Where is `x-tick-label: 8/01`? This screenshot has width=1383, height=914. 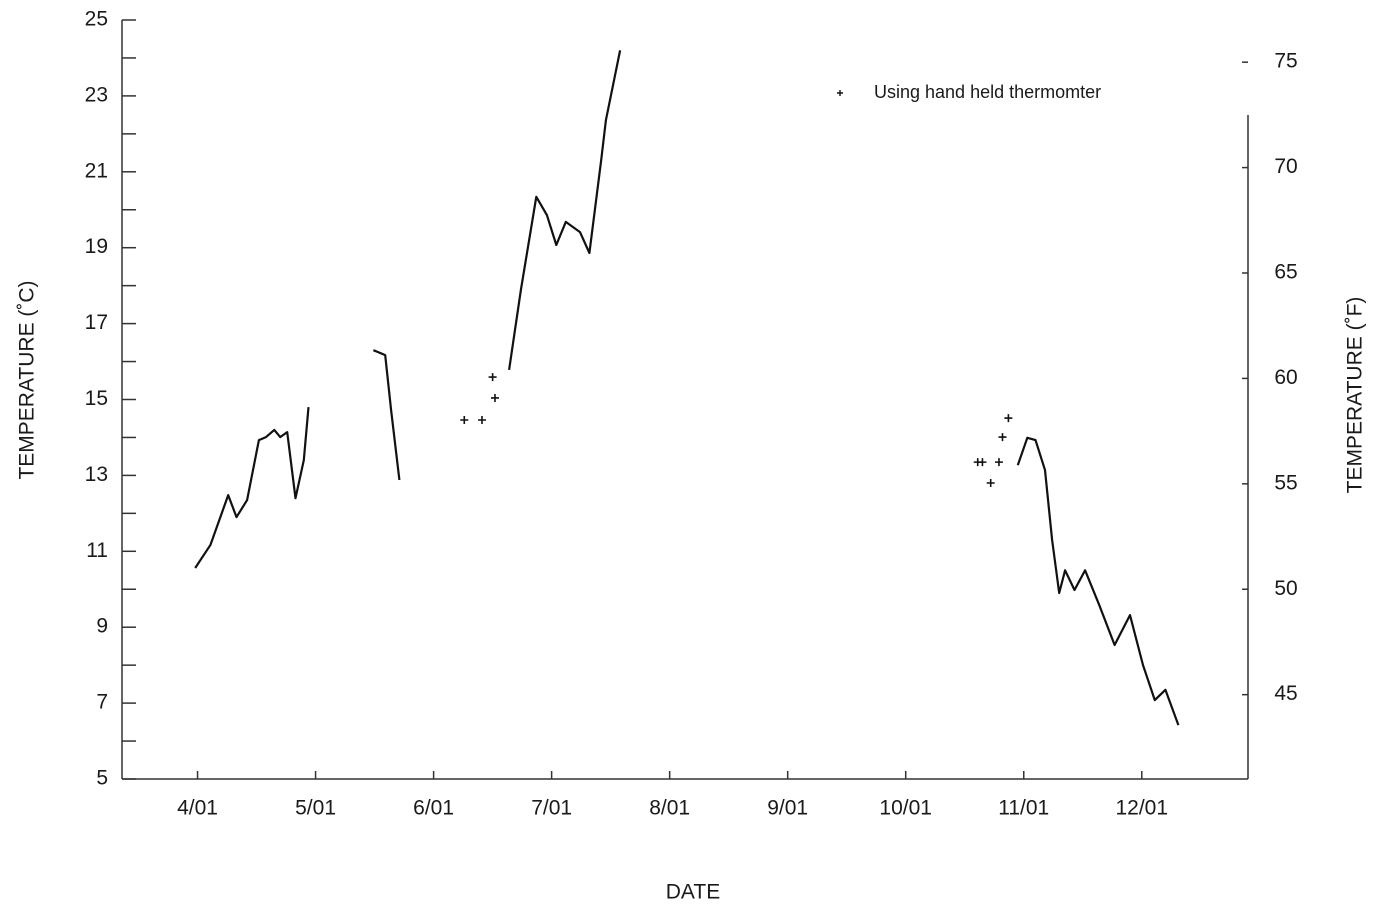 x-tick-label: 8/01 is located at coordinates (669, 808).